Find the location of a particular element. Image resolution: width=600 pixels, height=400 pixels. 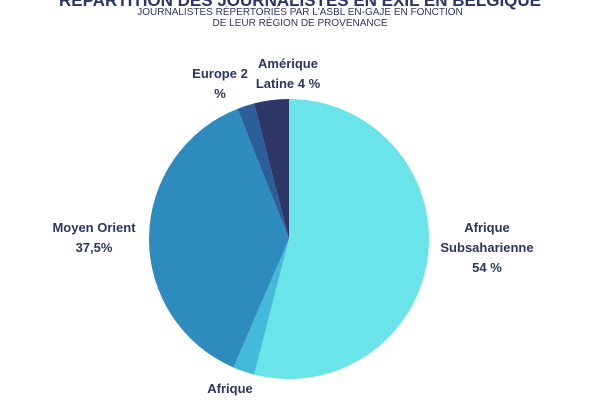

category-label: Afrique is located at coordinates (230, 388).